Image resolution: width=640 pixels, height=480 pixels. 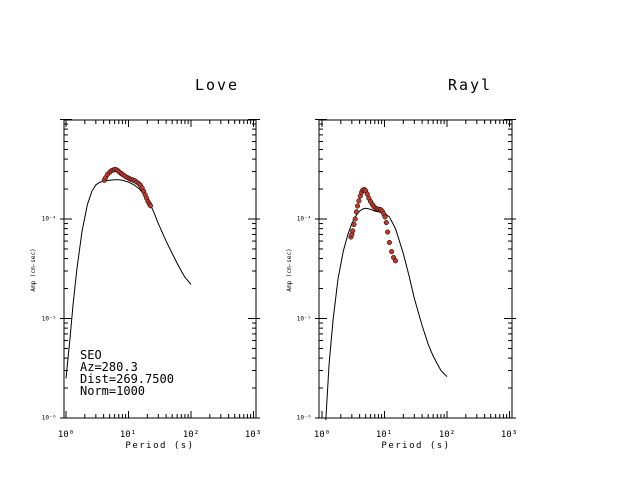 What do you see at coordinates (112, 391) in the screenshot?
I see `norm-label: Norm=1000` at bounding box center [112, 391].